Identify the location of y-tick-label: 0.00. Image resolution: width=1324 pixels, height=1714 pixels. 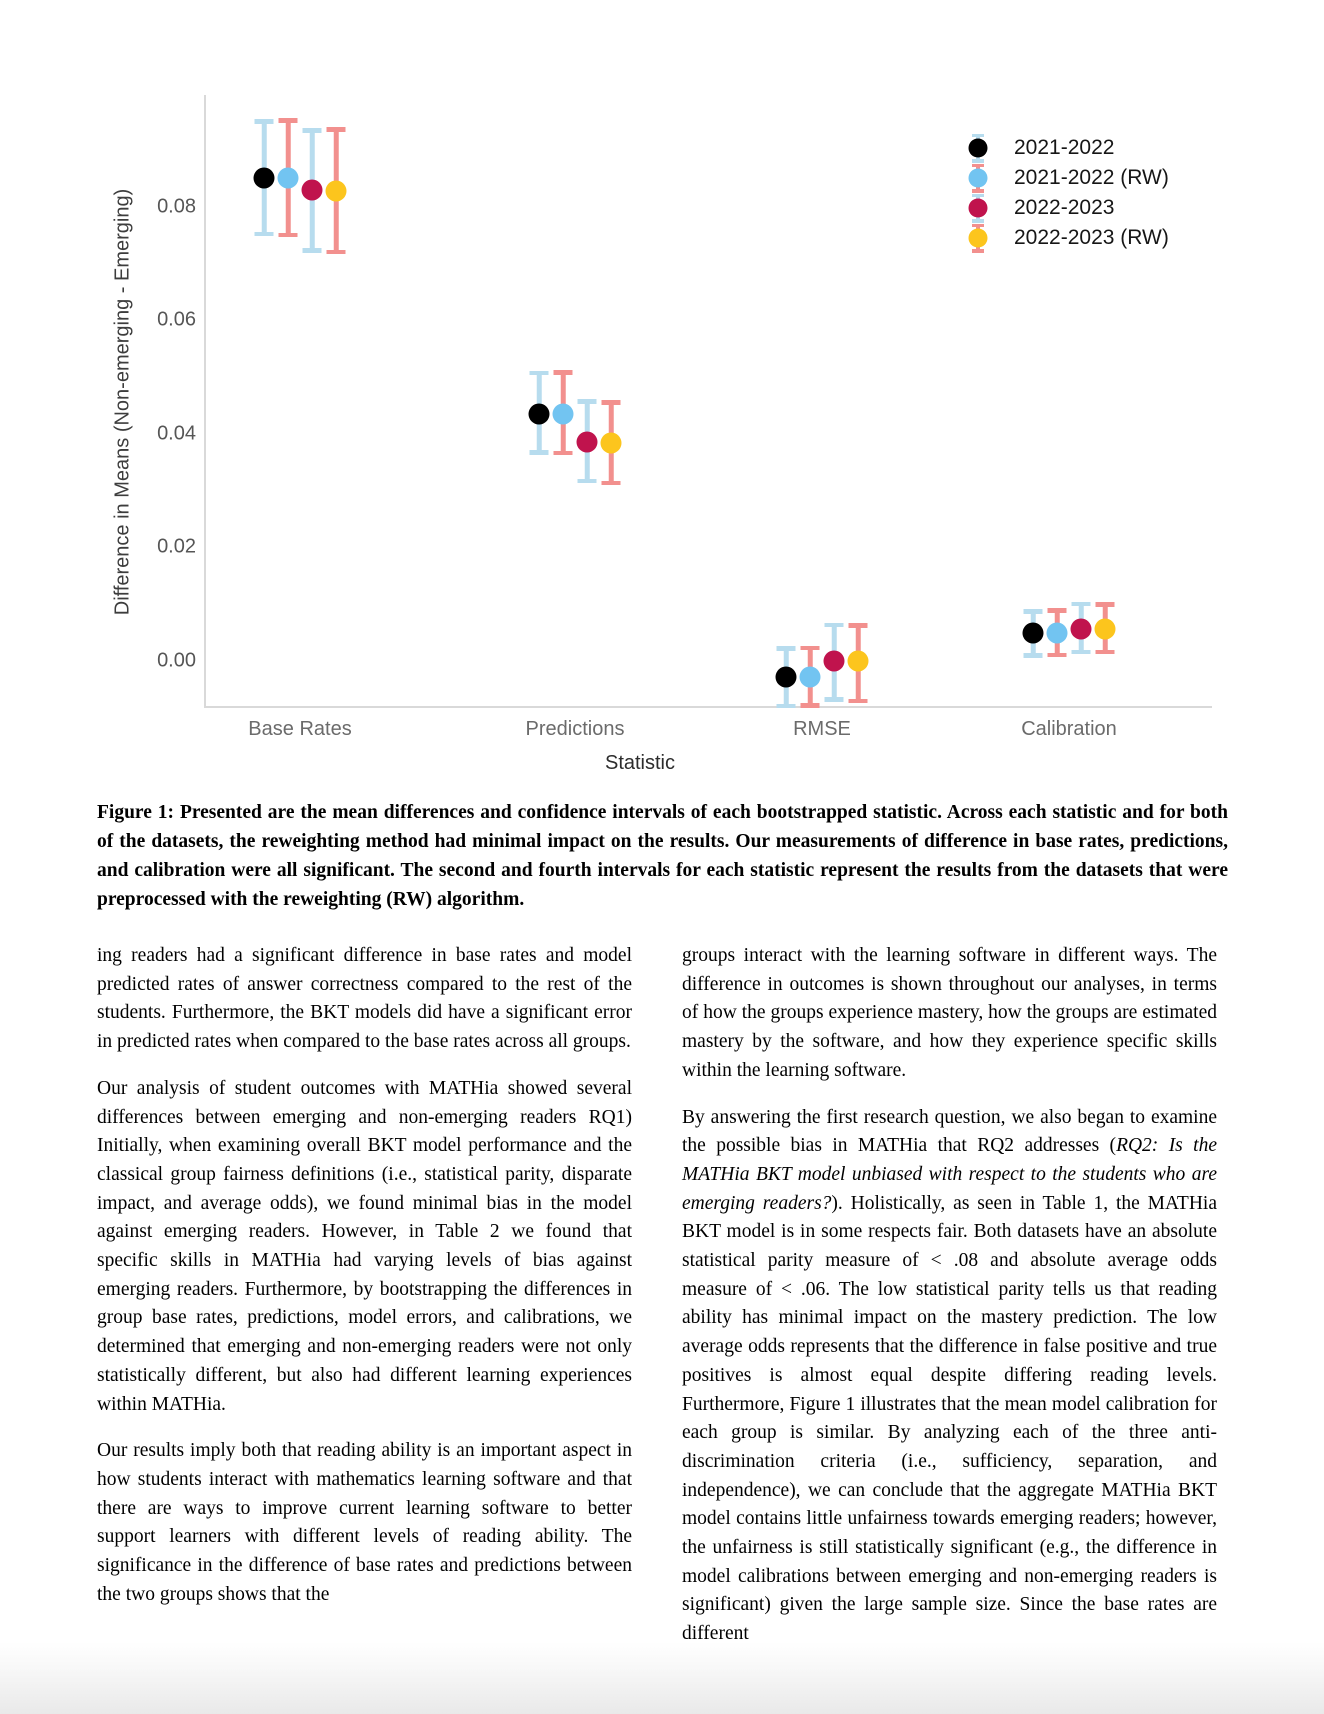
(176, 660).